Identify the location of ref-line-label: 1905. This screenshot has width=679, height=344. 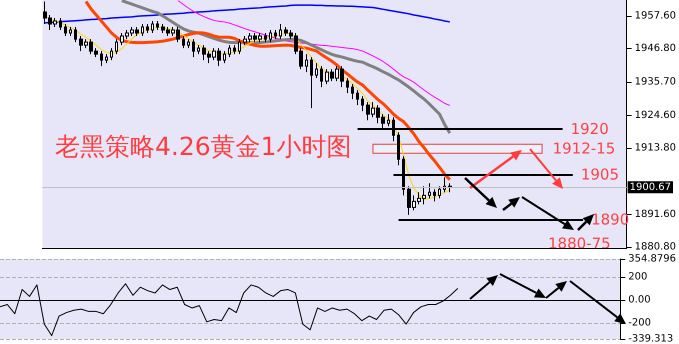
(600, 174).